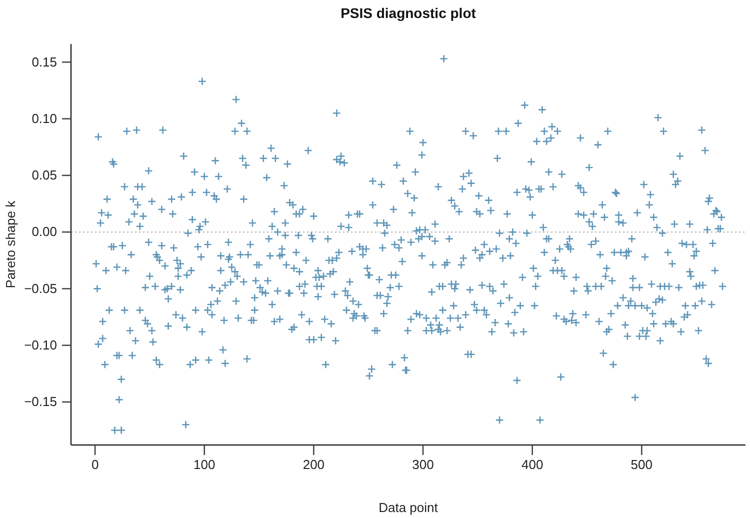  What do you see at coordinates (95, 464) in the screenshot?
I see `x-tick-label: 0` at bounding box center [95, 464].